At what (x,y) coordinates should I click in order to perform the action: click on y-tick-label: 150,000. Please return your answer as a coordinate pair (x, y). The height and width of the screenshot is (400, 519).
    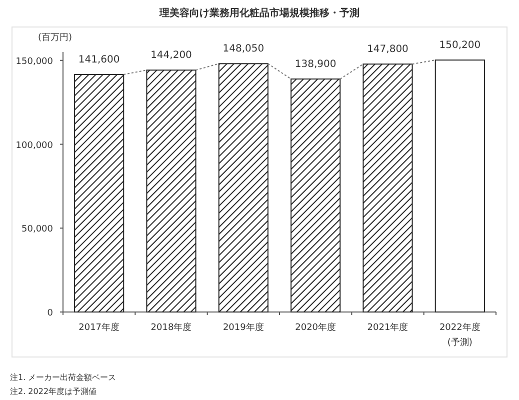
    Looking at the image, I should click on (35, 61).